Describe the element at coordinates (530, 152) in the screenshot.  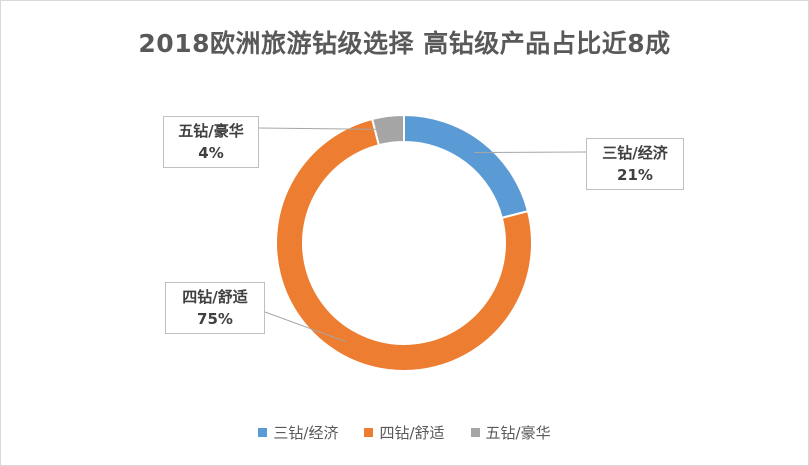
I see `leader-line-three-diamond` at that location.